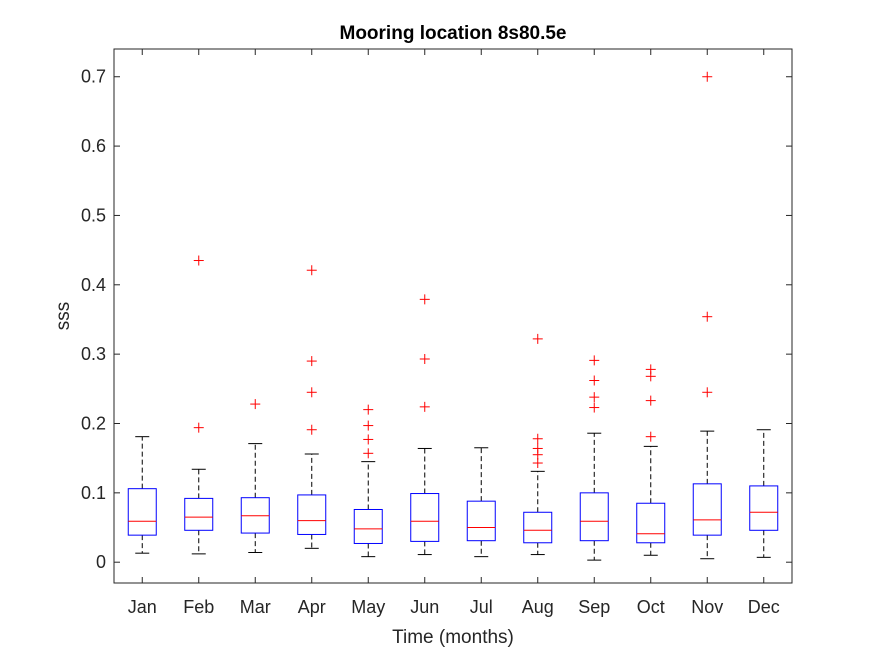 This screenshot has width=875, height=656. Describe the element at coordinates (255, 607) in the screenshot. I see `x-tick-label: Mar` at that location.